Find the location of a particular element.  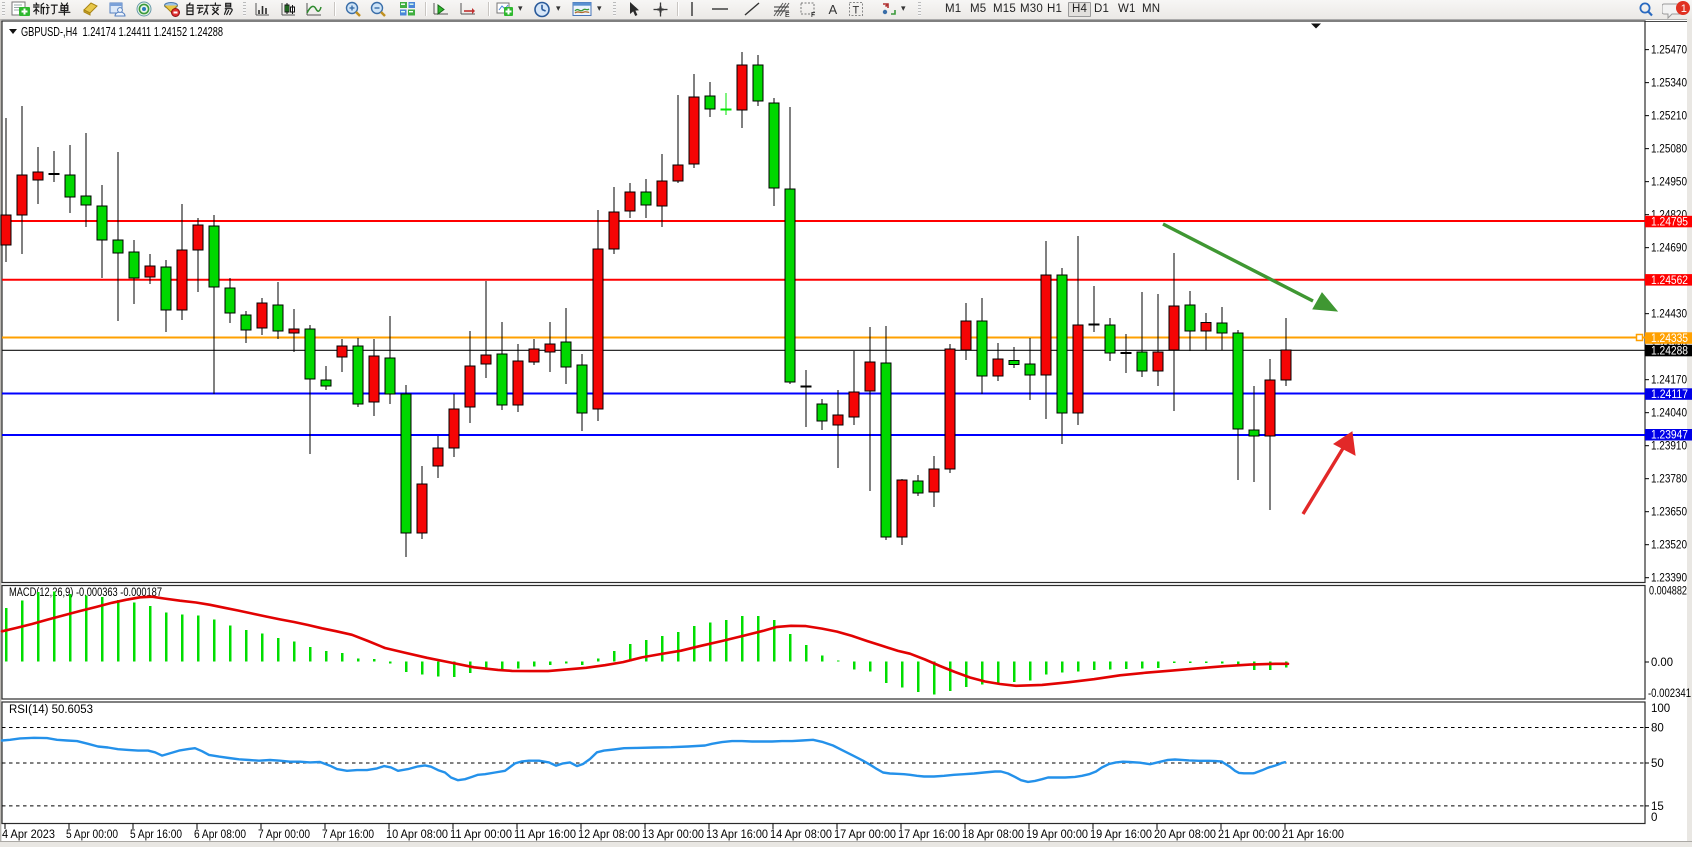

svg-text: 50 is located at coordinates (1657, 764).